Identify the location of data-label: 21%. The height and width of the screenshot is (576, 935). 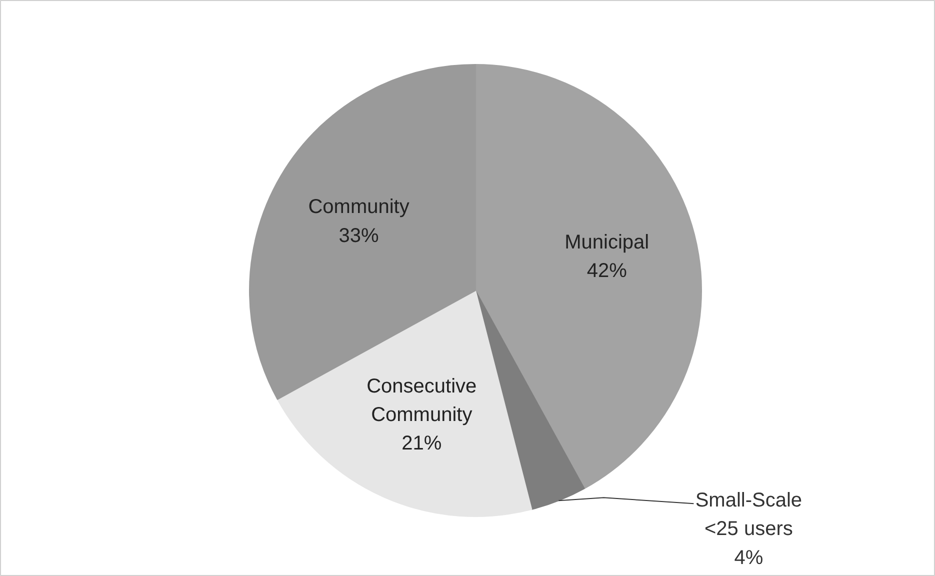
(422, 443).